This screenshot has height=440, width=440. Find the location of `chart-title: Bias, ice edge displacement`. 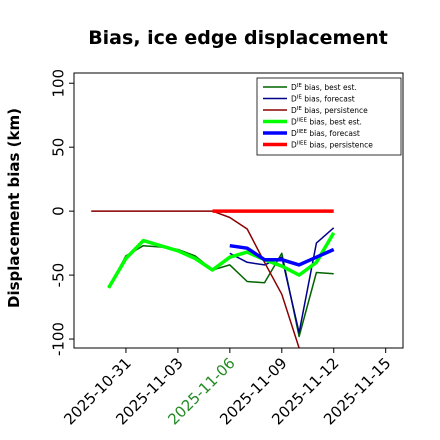

chart-title: Bias, ice edge displacement is located at coordinates (238, 38).